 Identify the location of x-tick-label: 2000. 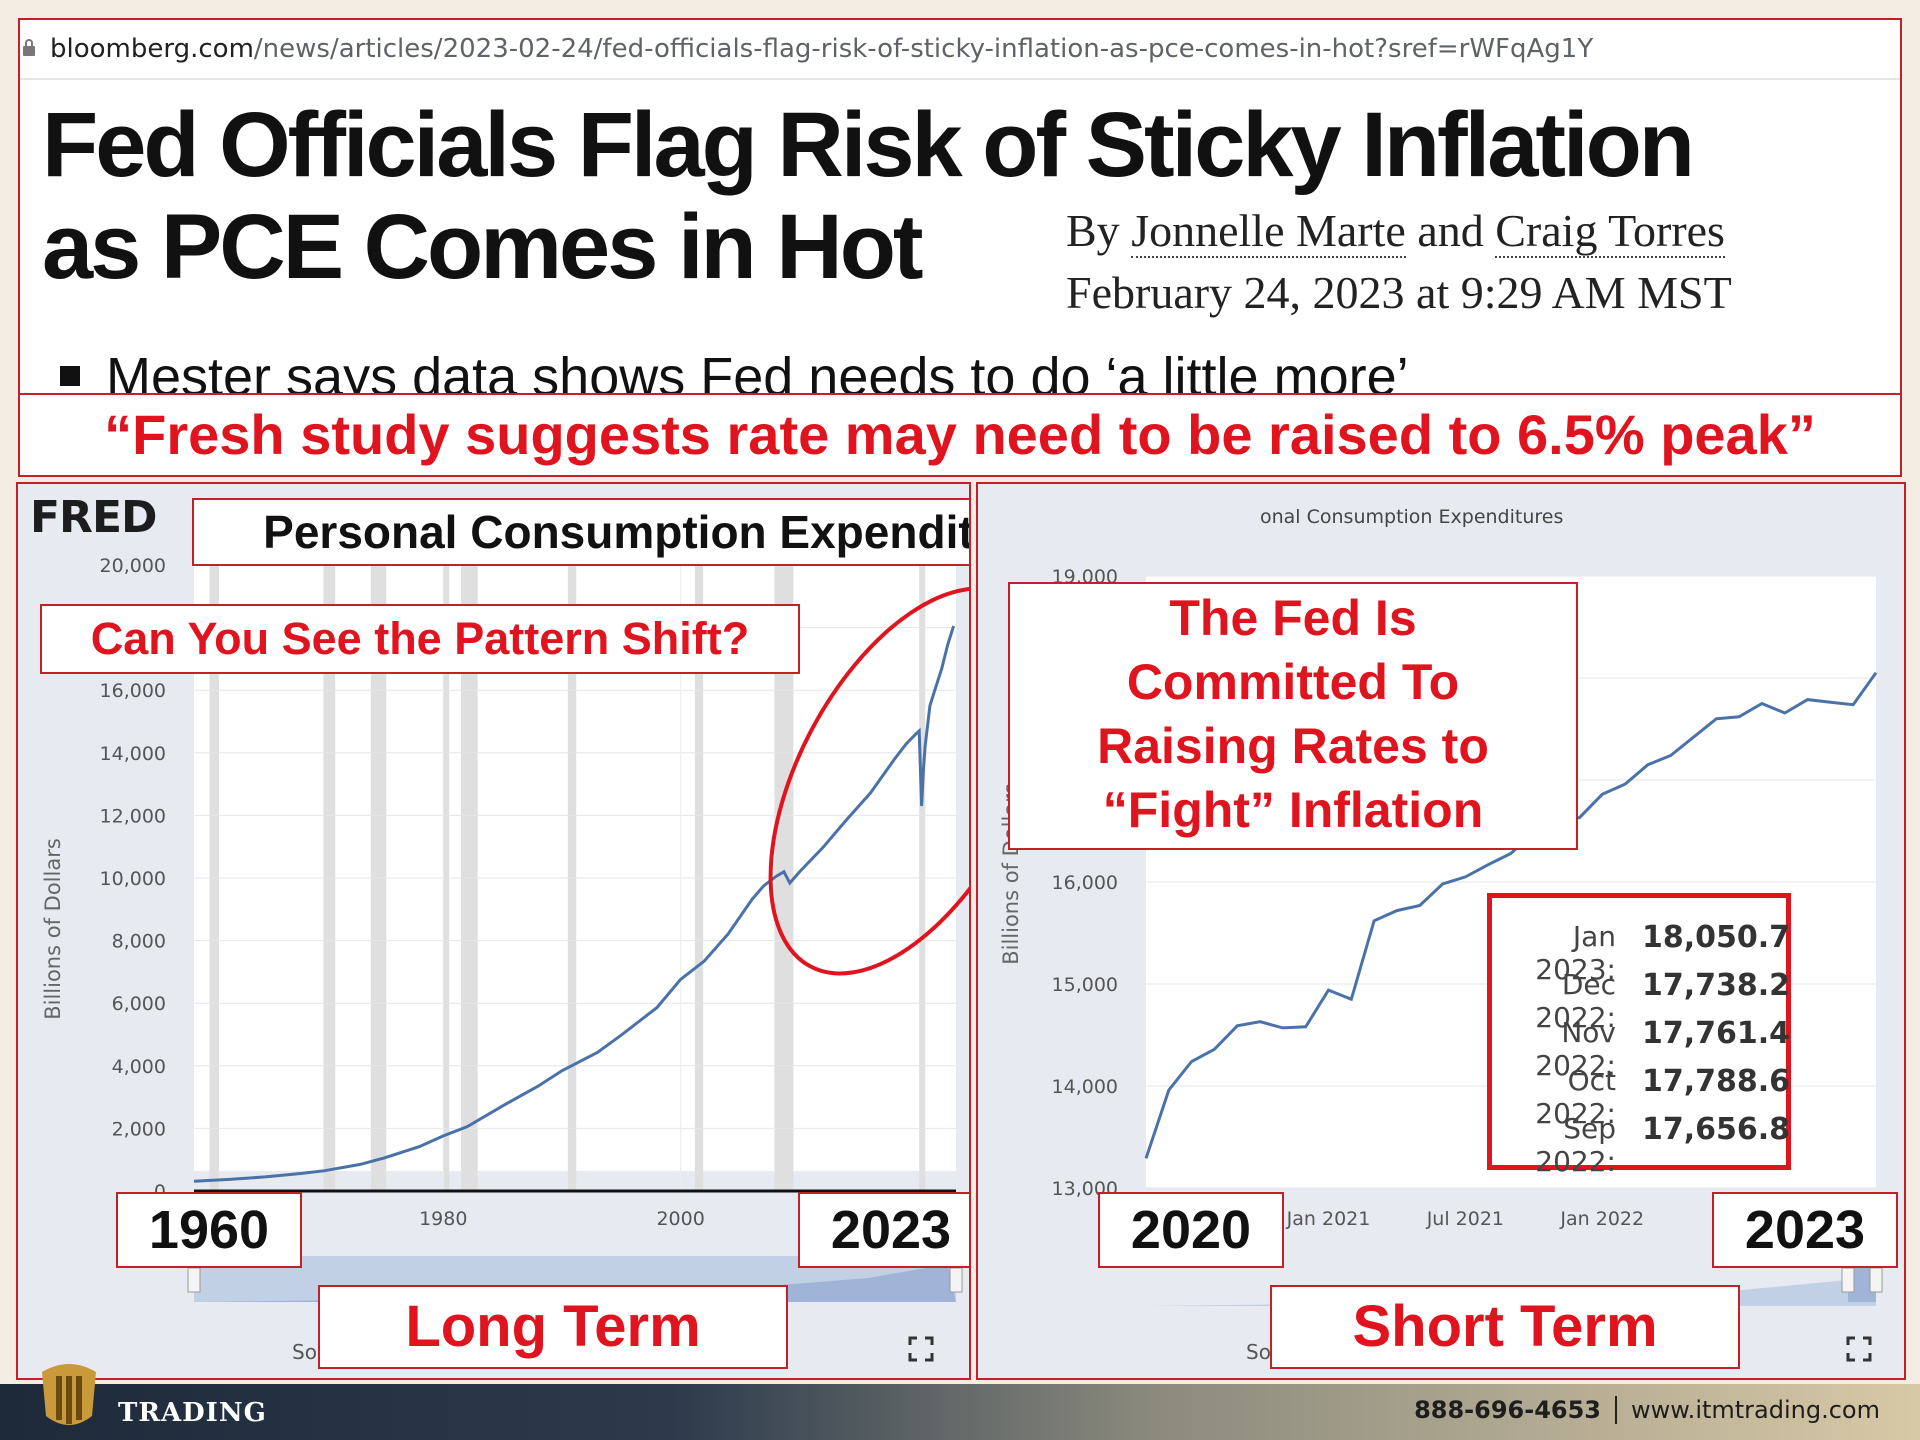
(680, 1219).